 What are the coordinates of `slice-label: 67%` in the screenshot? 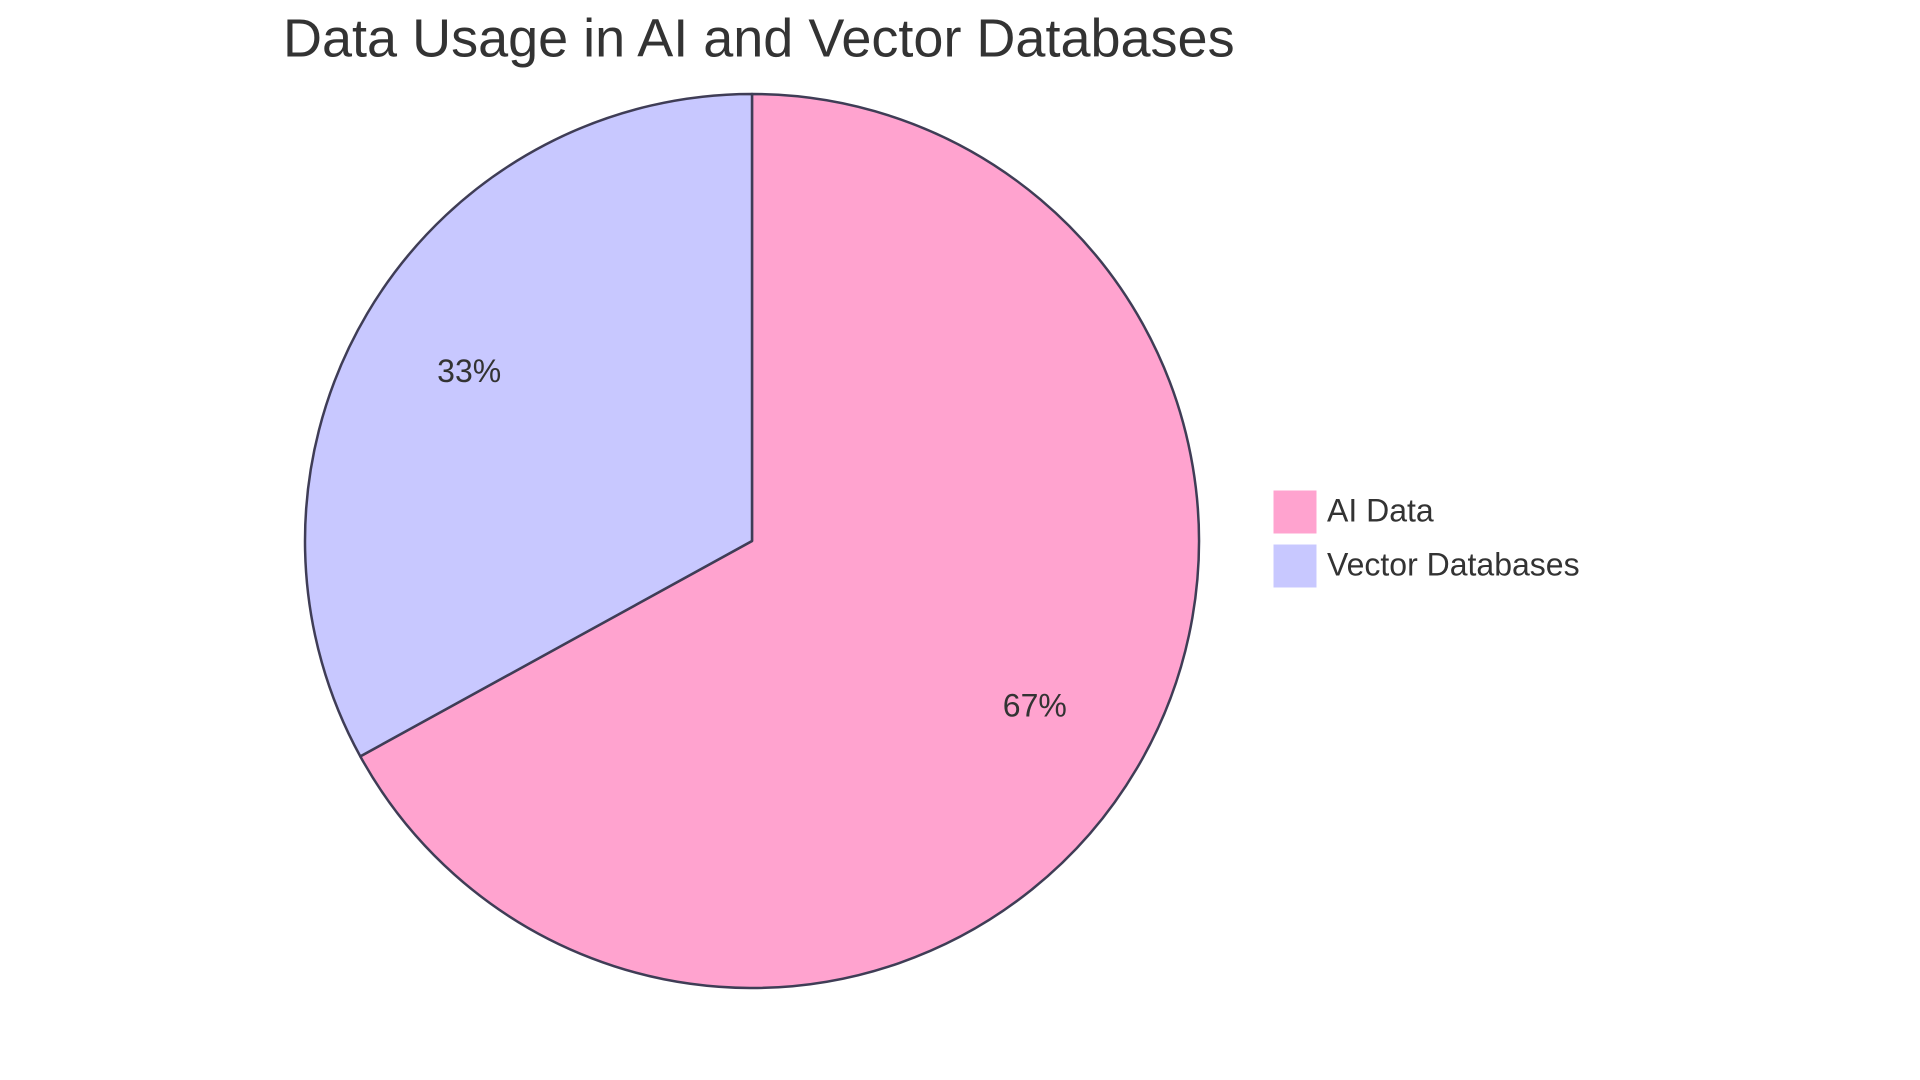 It's located at (1035, 706).